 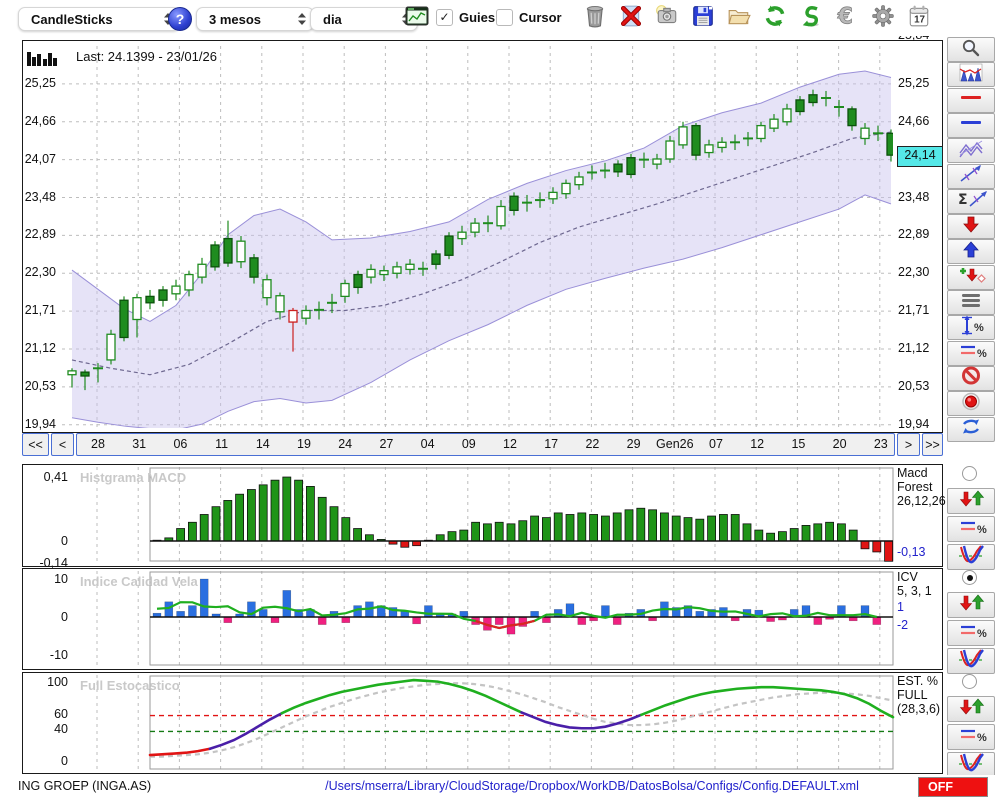 I want to click on nav-date: 11, so click(x=222, y=444).